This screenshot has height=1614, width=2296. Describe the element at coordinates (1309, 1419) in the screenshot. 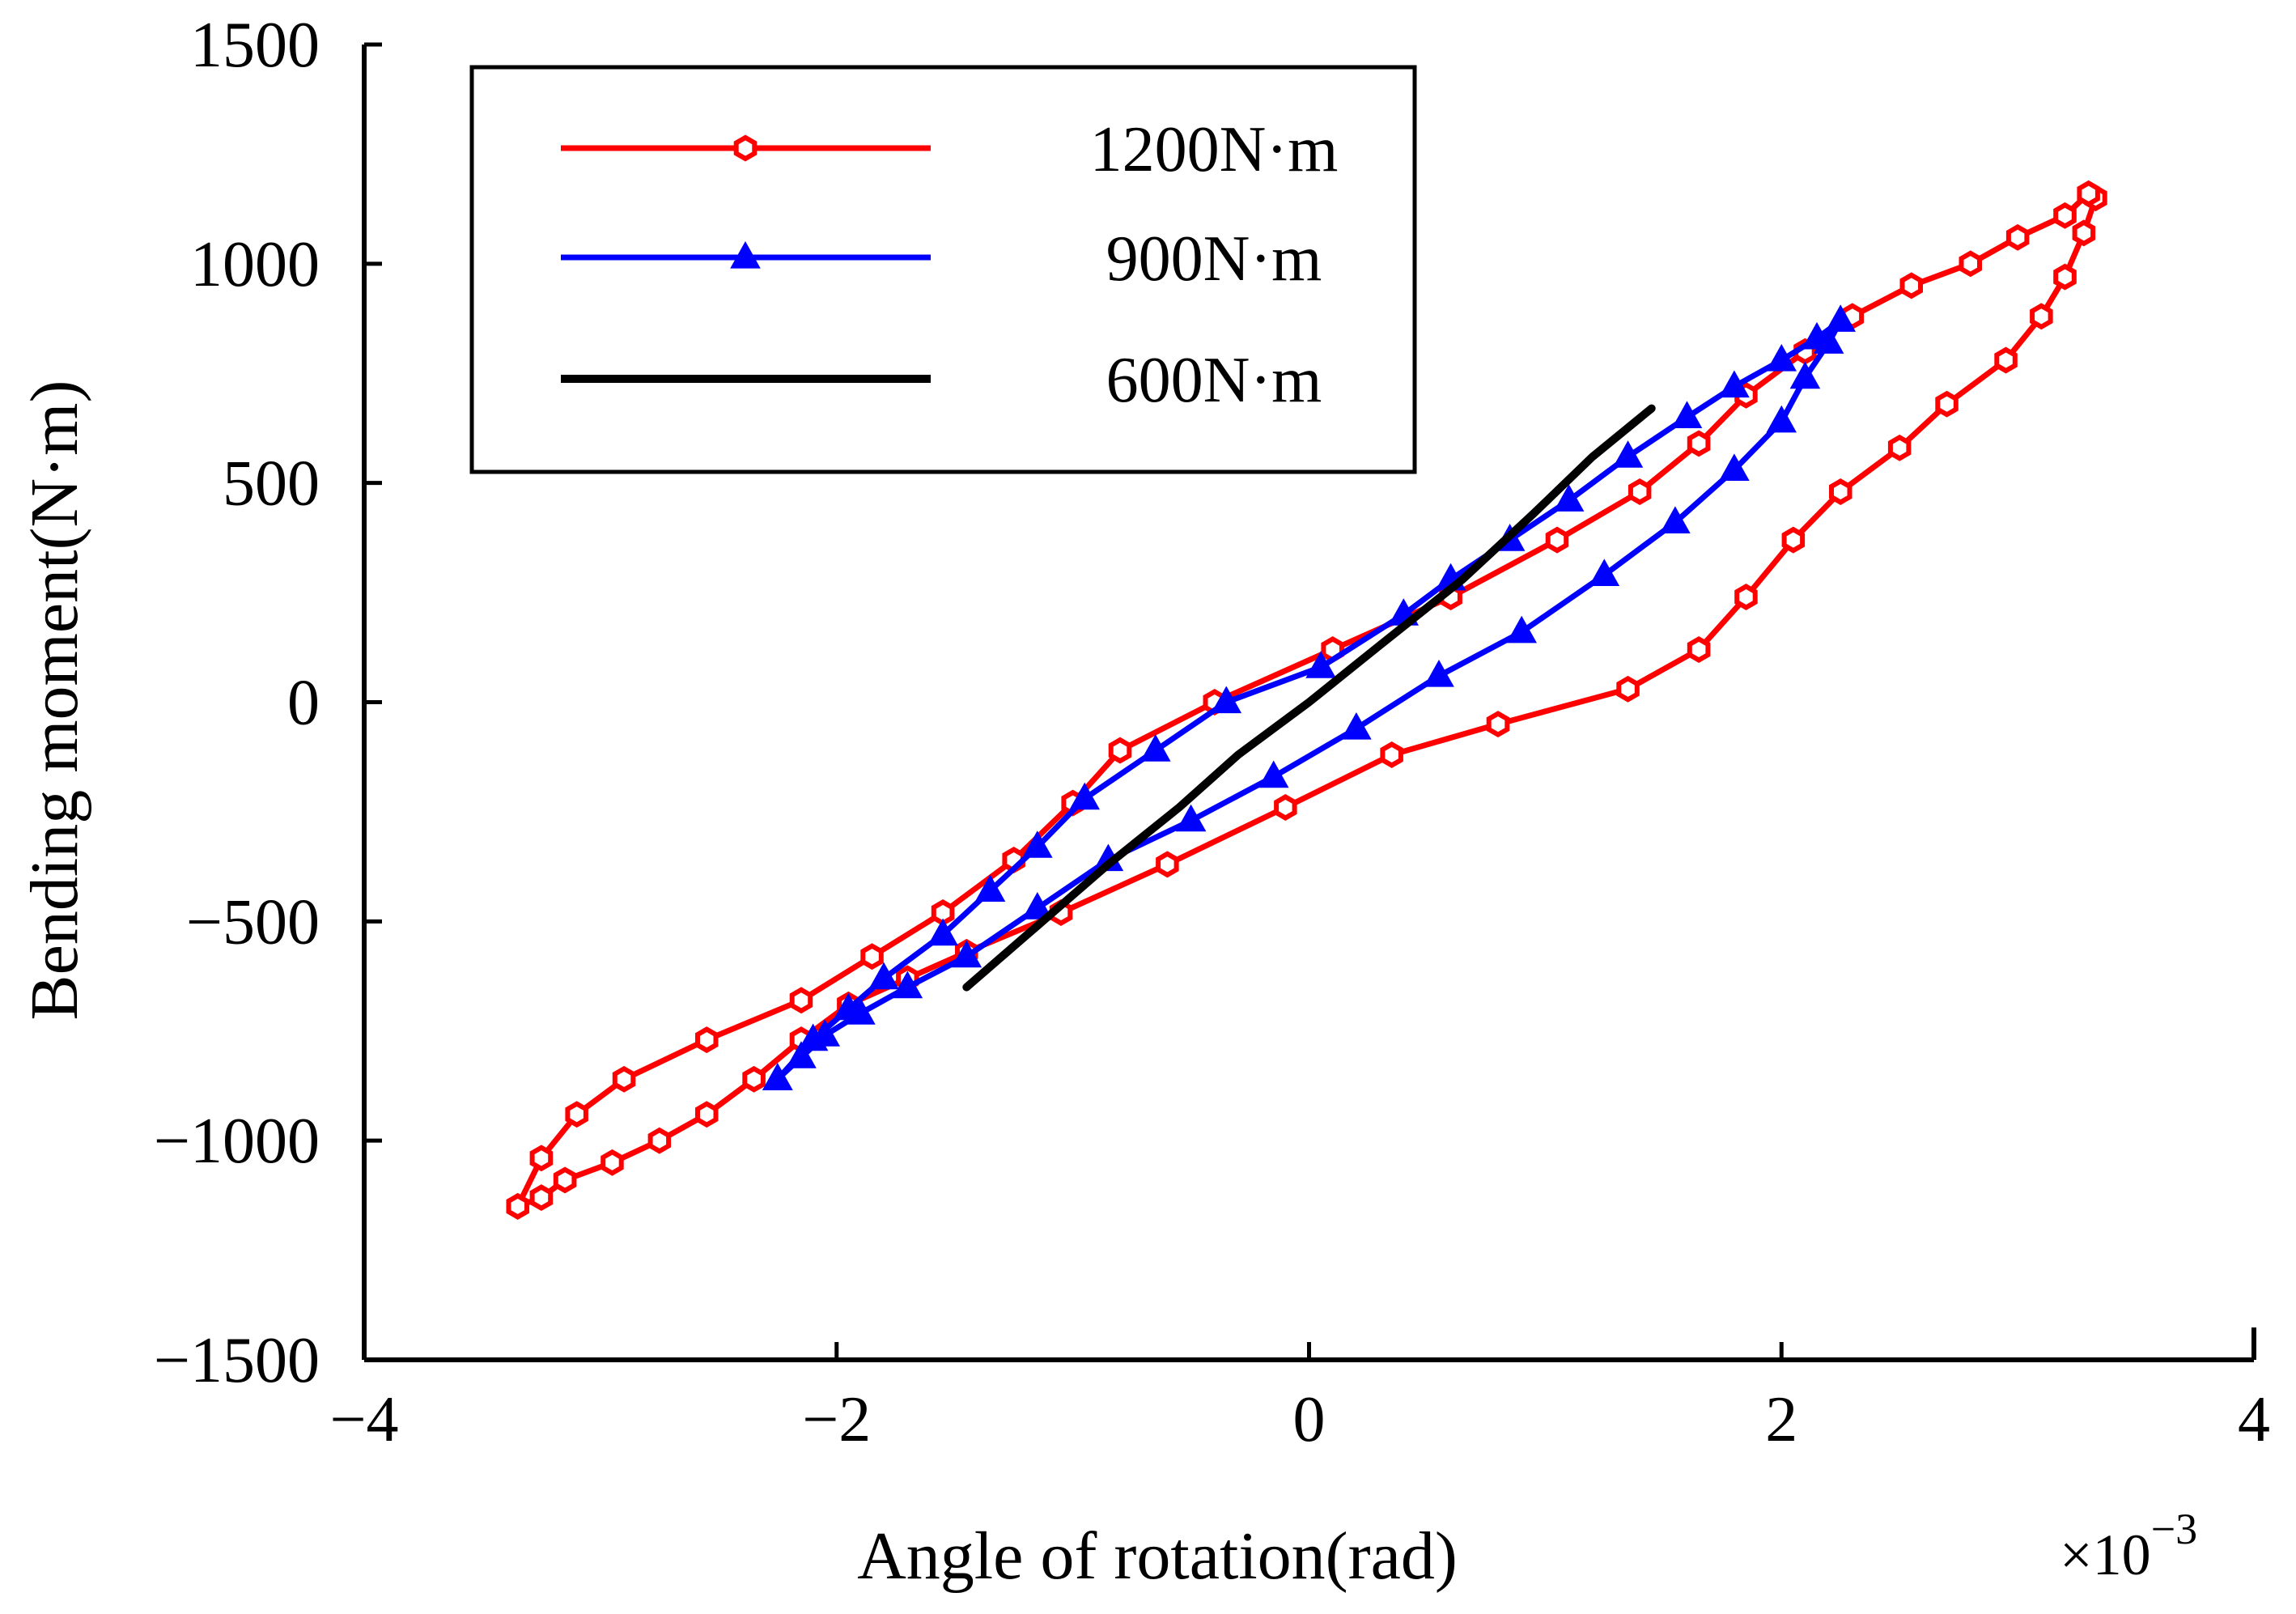

I see `x-tick-label: 0` at that location.